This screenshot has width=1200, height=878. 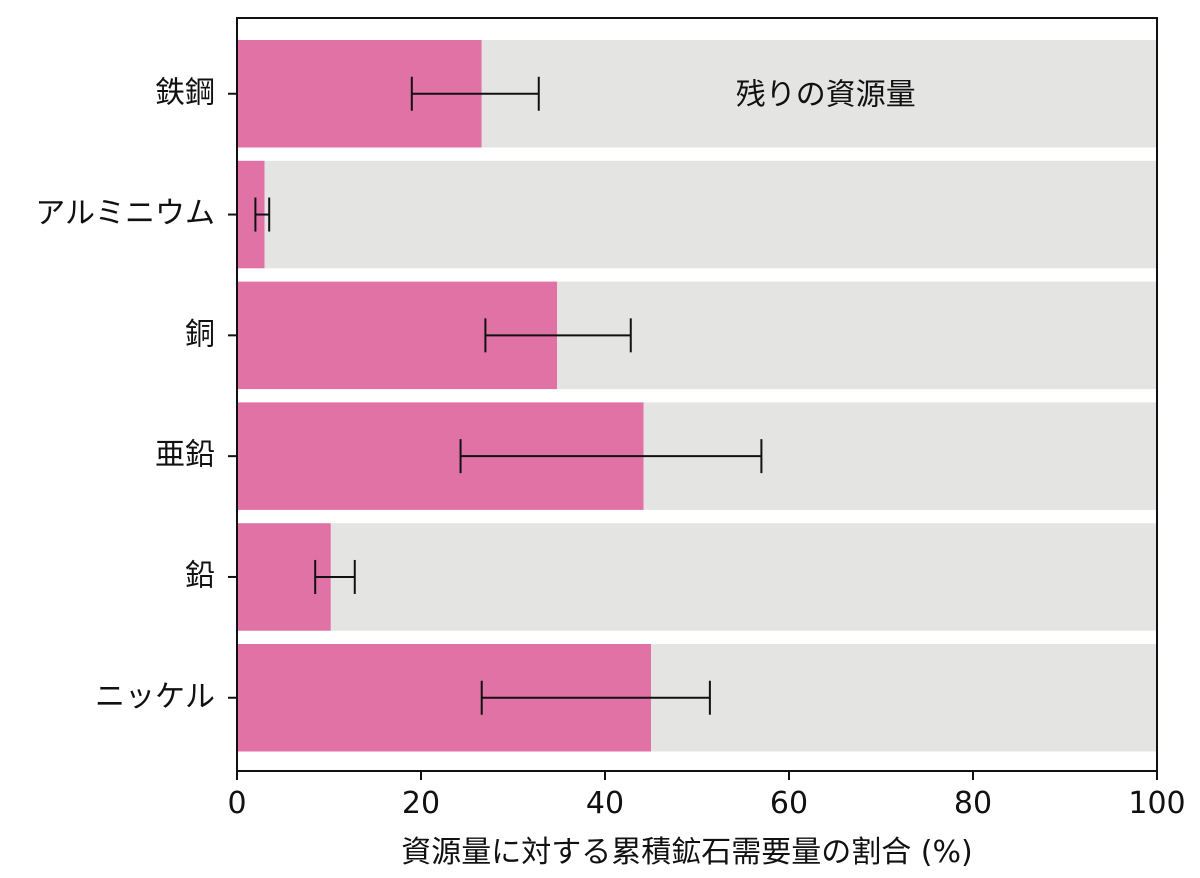 I want to click on y-tick-label: ニッケル, so click(x=155, y=696).